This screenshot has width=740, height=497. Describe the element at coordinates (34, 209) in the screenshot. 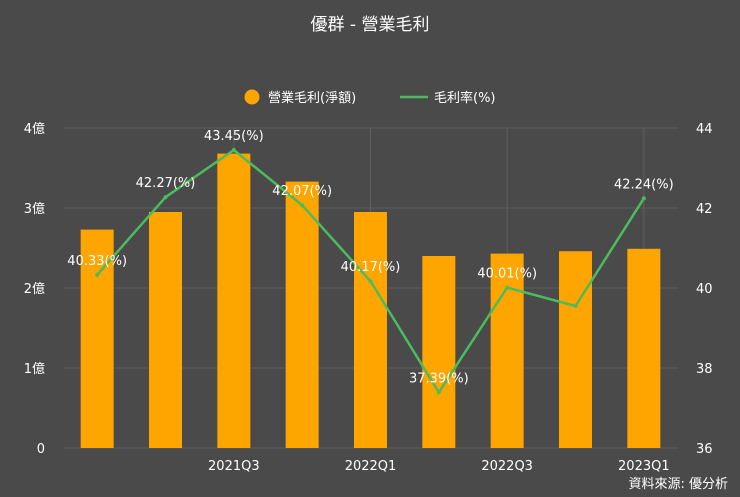

I see `y-left-tick-label: 3億` at that location.